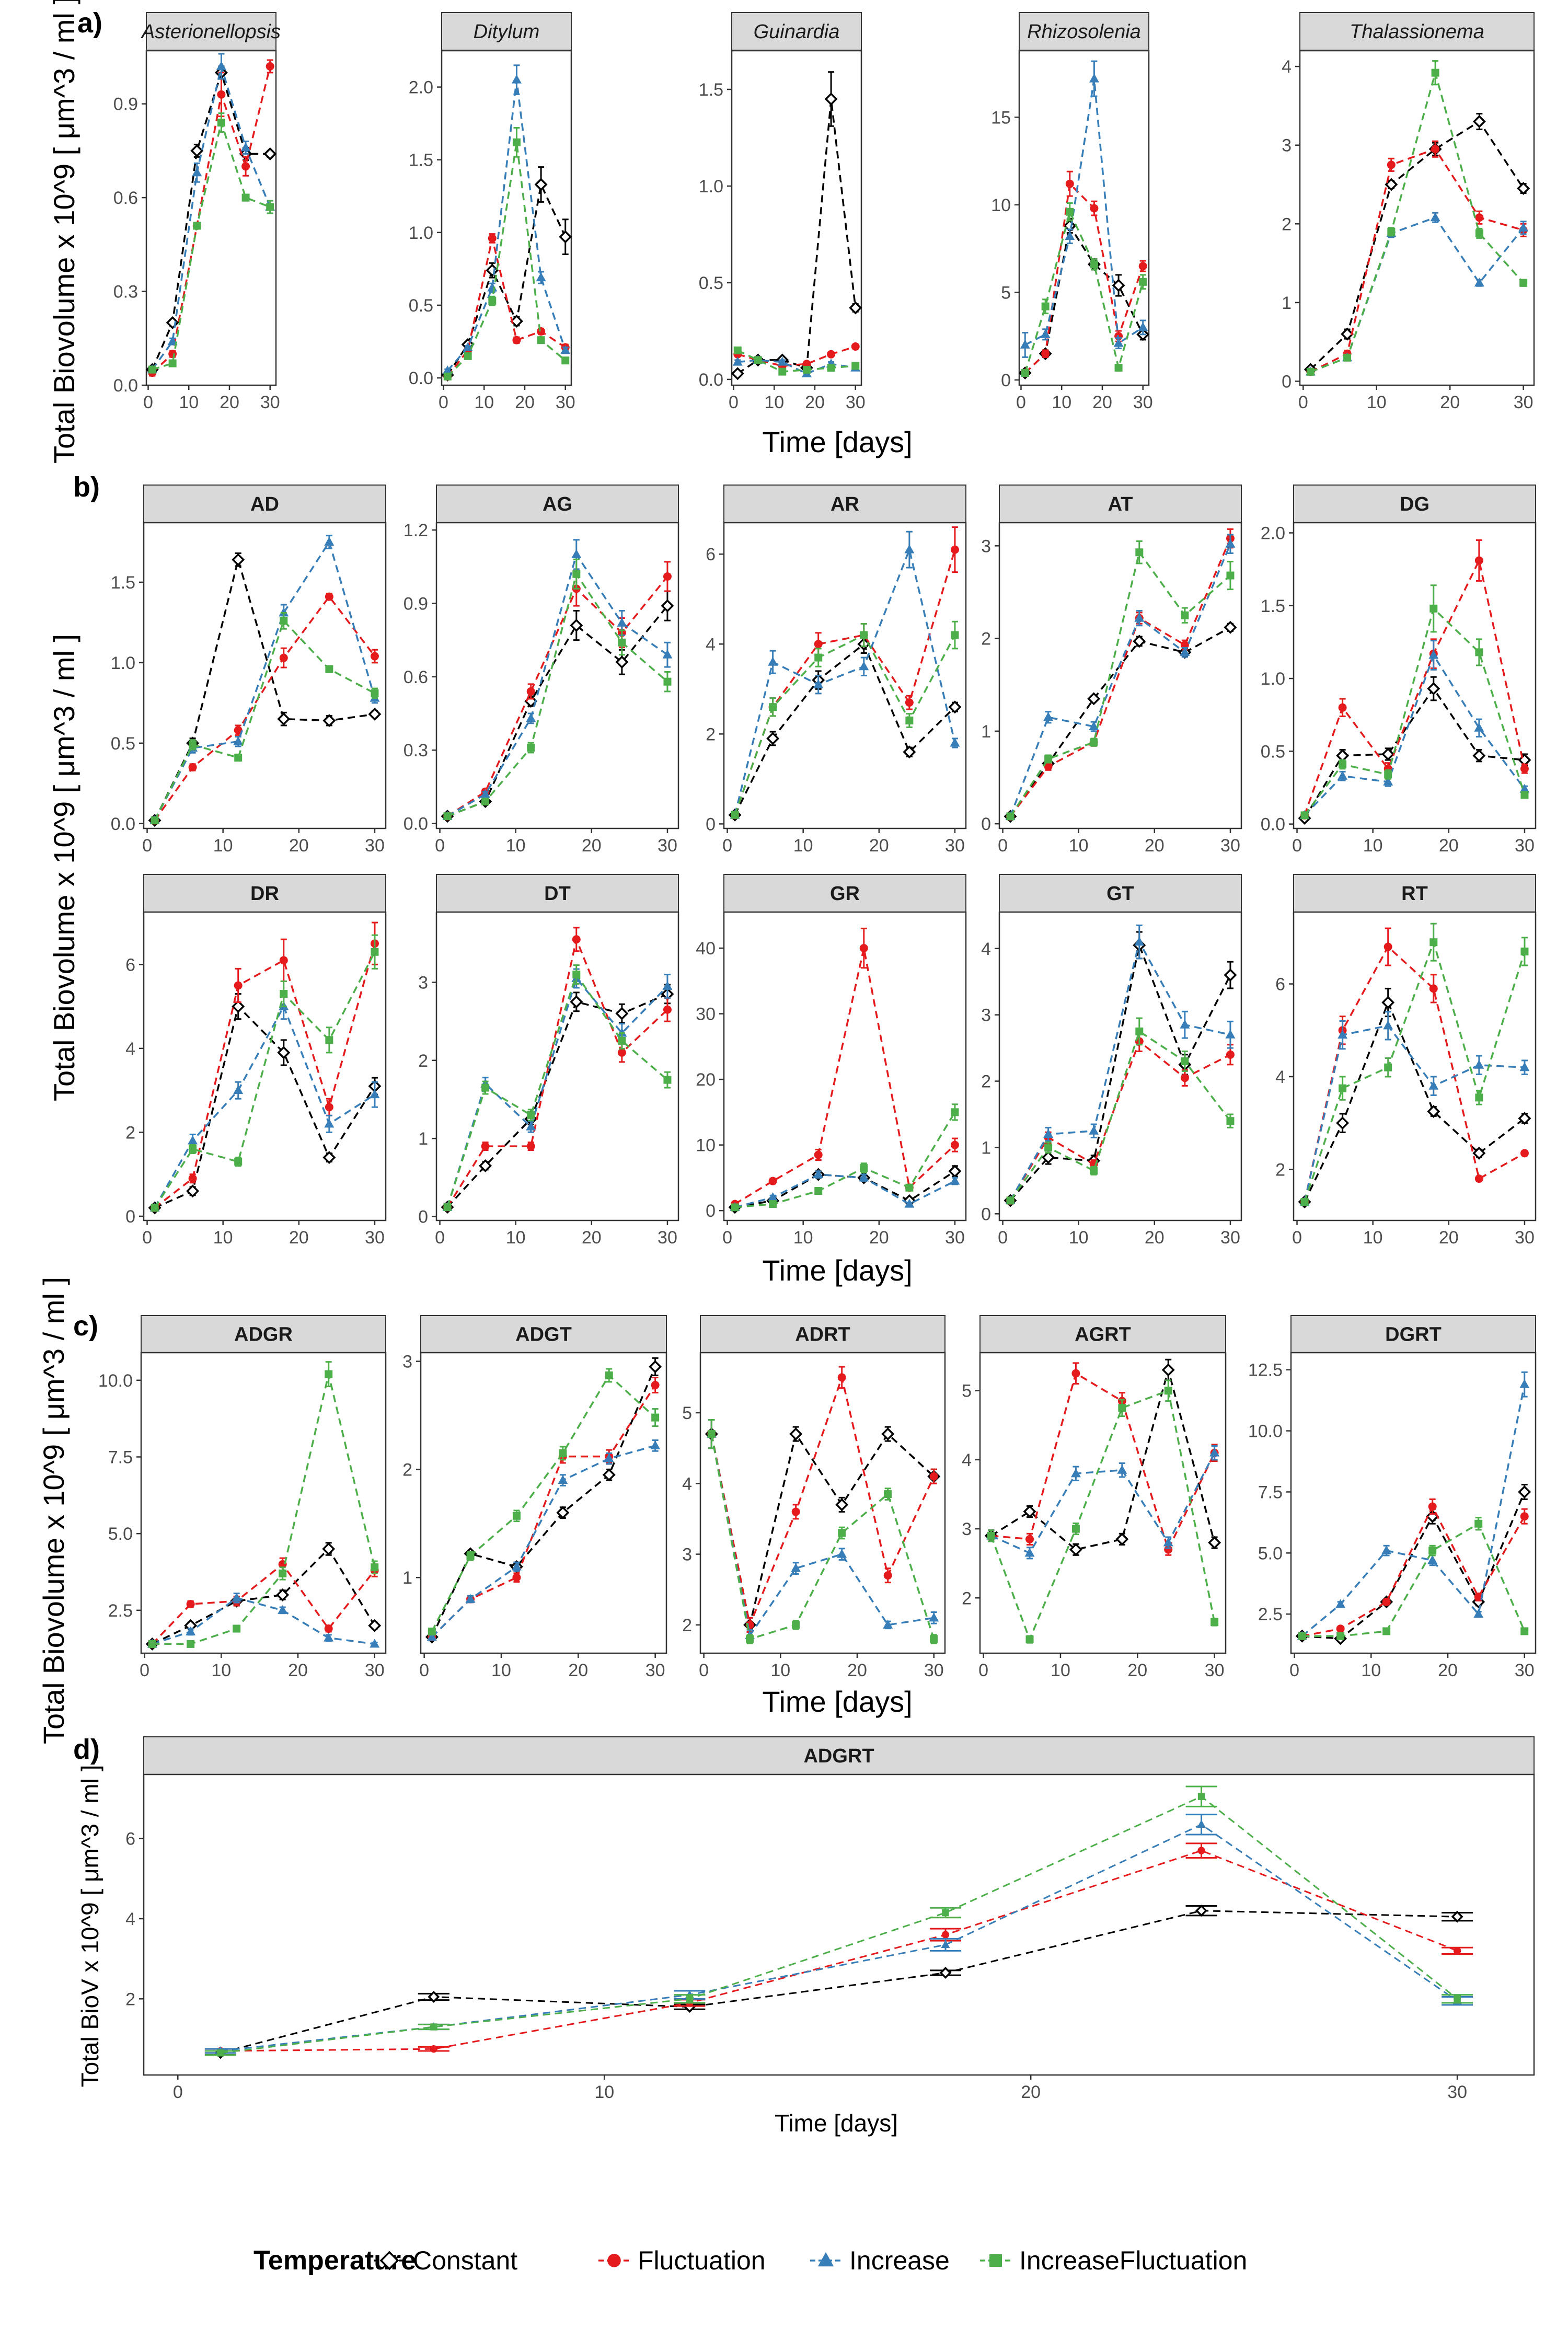 The width and height of the screenshot is (1568, 2352). Describe the element at coordinates (1413, 1503) in the screenshot. I see `panel-background` at that location.